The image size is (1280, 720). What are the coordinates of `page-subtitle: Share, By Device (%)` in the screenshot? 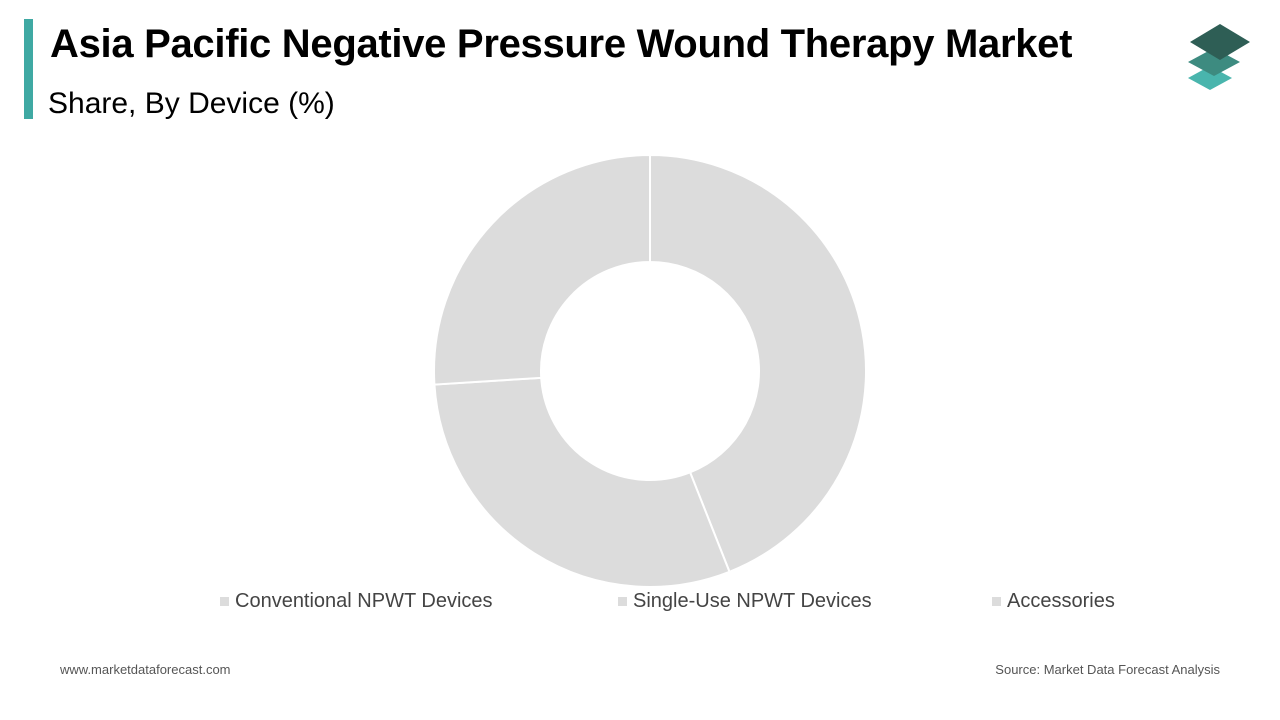 It's located at (191, 103).